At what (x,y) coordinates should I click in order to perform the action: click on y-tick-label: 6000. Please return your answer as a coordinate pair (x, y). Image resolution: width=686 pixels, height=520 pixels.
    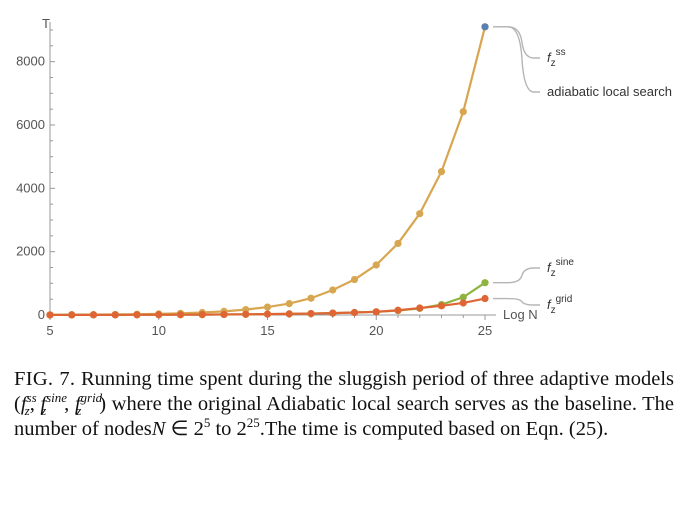
    Looking at the image, I should click on (30, 124).